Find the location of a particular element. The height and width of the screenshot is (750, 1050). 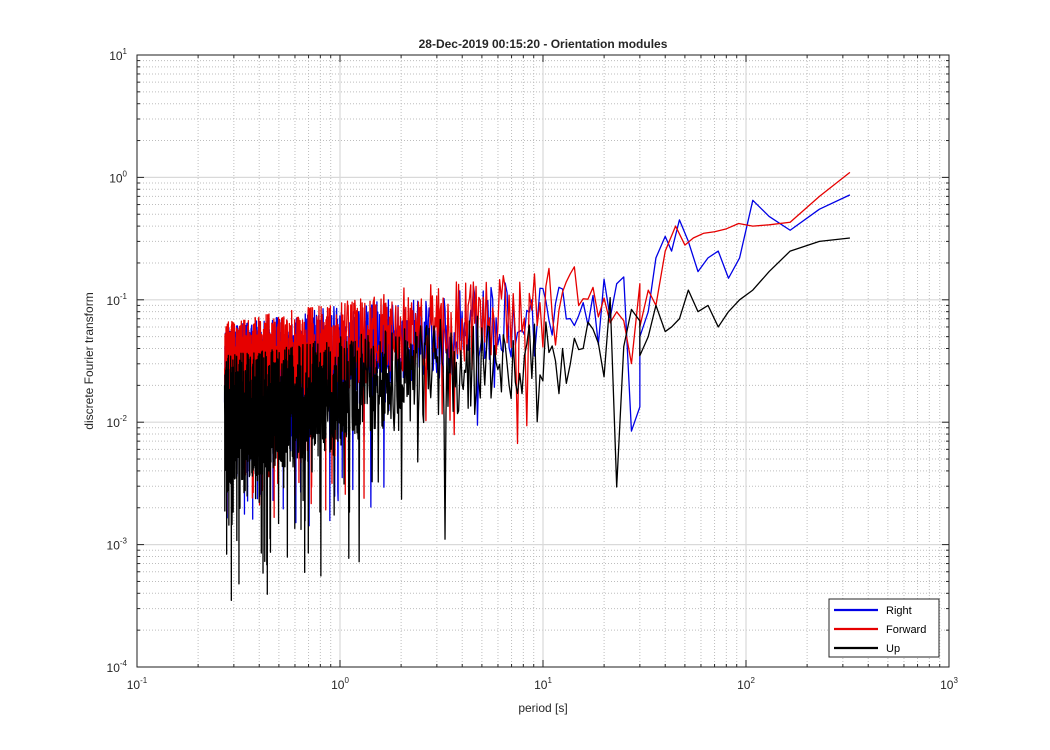

y-tick-labels: 10⁻⁴ 10⁻³ 10⁻² 10⁻¹ 10⁰ 10¹ is located at coordinates (117, 361).